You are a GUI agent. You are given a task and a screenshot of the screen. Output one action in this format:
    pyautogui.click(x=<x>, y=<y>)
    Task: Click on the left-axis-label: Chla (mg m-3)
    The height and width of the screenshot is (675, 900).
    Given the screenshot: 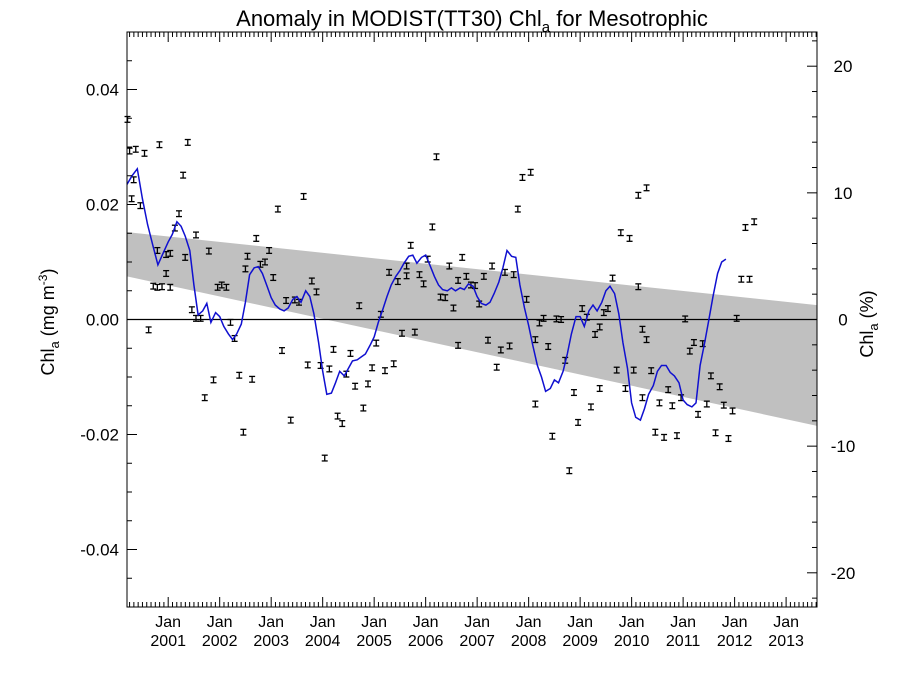 What is the action you would take?
    pyautogui.click(x=49, y=322)
    